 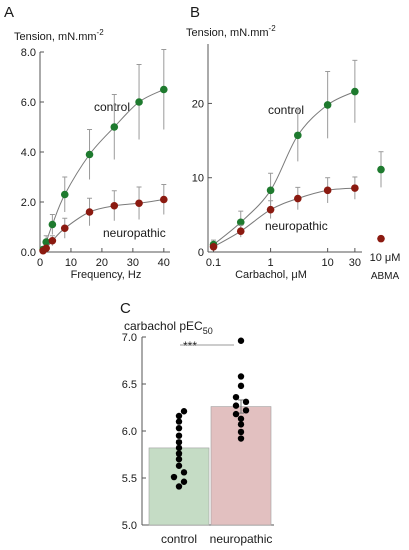 What do you see at coordinates (28, 103) in the screenshot?
I see `panel-a-ytick-label: 6.0` at bounding box center [28, 103].